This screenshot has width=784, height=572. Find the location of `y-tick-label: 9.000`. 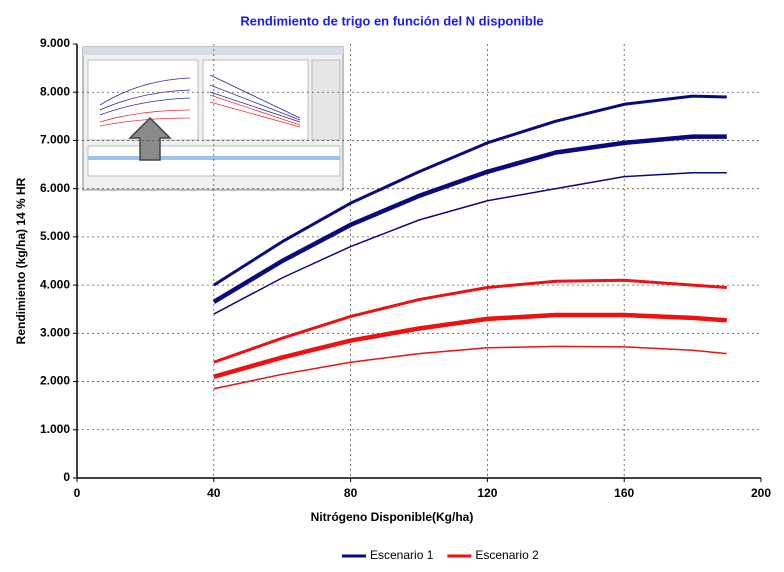

y-tick-label: 9.000 is located at coordinates (55, 43).